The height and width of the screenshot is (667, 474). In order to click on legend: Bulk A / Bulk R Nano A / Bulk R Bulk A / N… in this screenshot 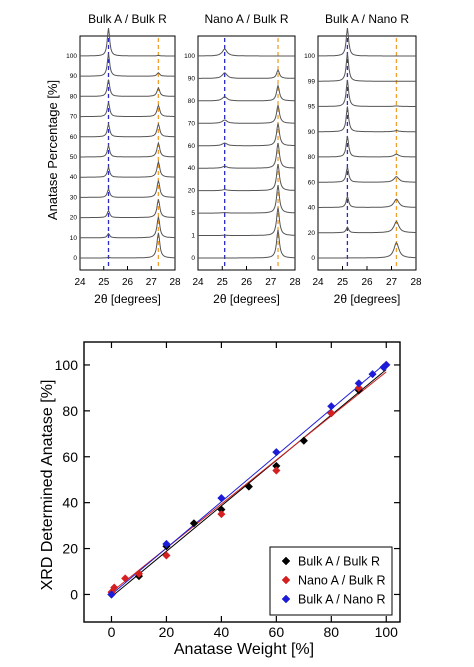, I will do `click(331, 581)`.